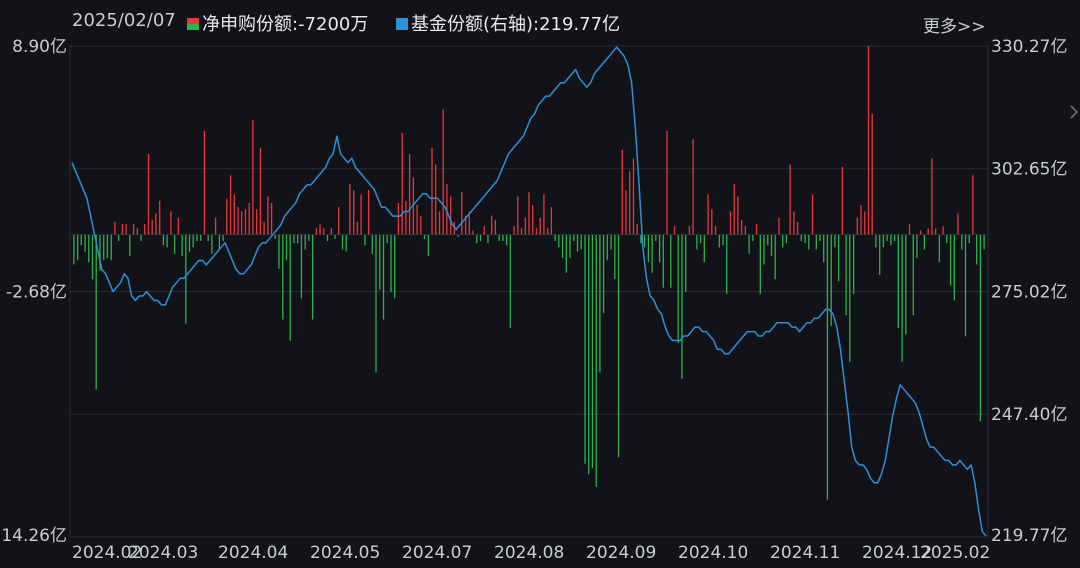  Describe the element at coordinates (1029, 47) in the screenshot. I see `right-tick-label: 330.27亿` at that location.